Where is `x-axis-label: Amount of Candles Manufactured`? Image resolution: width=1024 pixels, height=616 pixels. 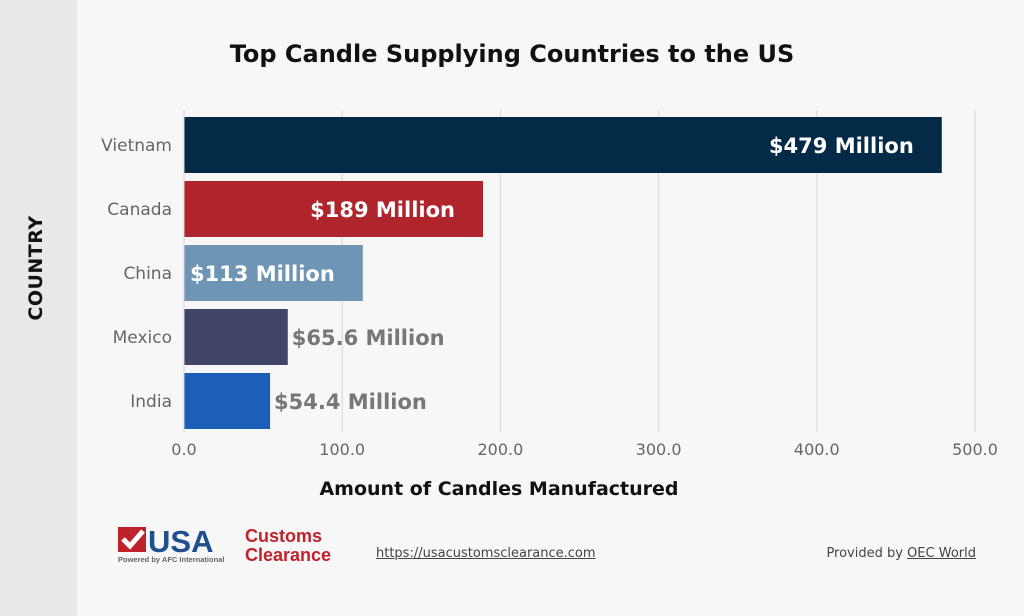 x-axis-label: Amount of Candles Manufactured is located at coordinates (499, 489).